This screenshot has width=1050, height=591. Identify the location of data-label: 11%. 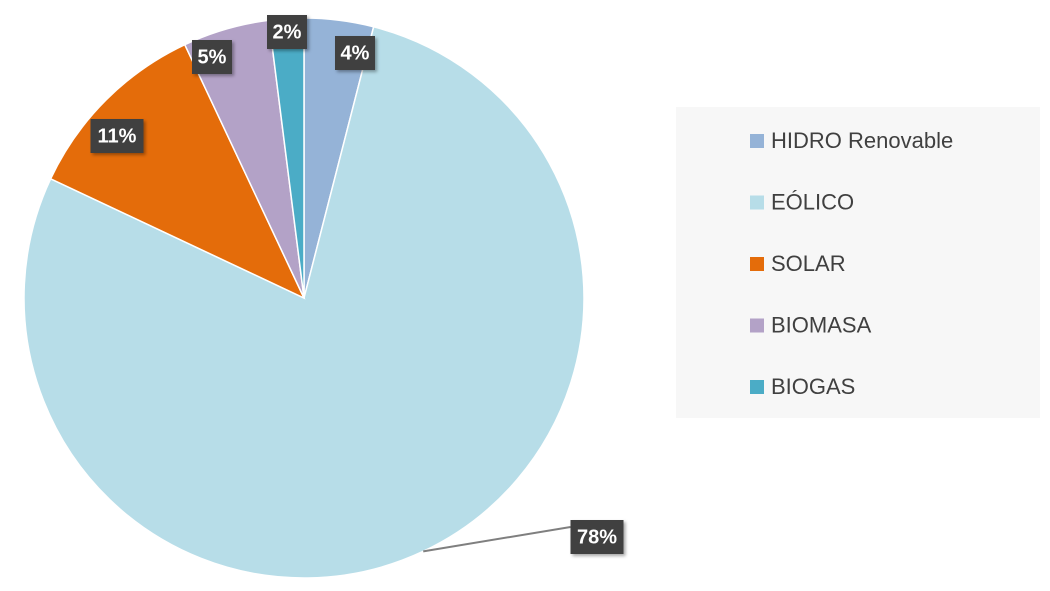
(117, 136).